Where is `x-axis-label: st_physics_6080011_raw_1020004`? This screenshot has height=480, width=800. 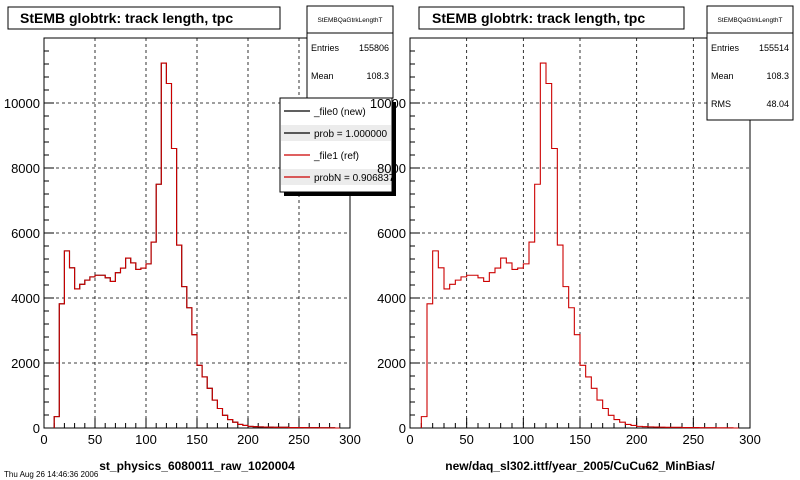
x-axis-label: st_physics_6080011_raw_1020004 is located at coordinates (197, 466).